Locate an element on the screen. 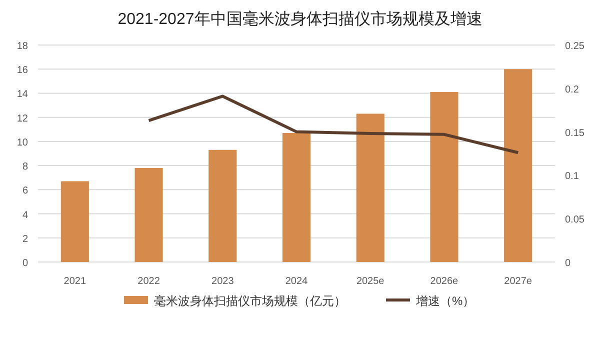 The width and height of the screenshot is (600, 346). chart-title: 2021-2027年中国毫米波身体扫描仪市场规模及增速 is located at coordinates (300, 19).